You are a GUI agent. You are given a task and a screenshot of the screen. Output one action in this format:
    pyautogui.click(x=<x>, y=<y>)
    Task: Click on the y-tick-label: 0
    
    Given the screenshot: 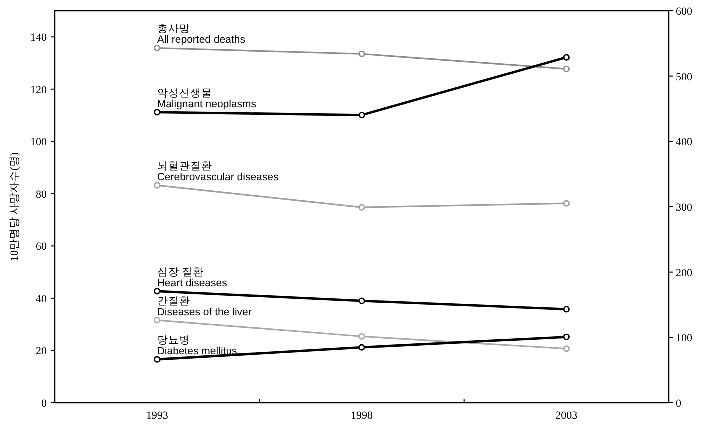 What is the action you would take?
    pyautogui.click(x=45, y=404)
    